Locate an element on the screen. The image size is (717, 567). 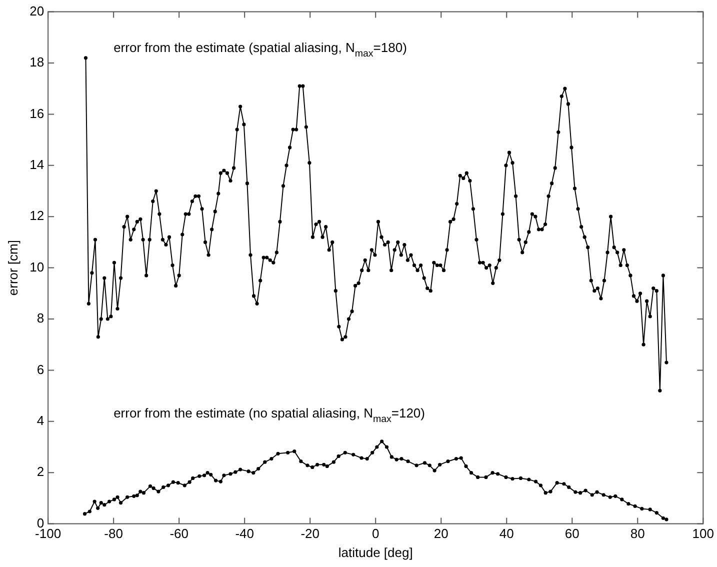
y-tick-label: 8 is located at coordinates (40, 318).